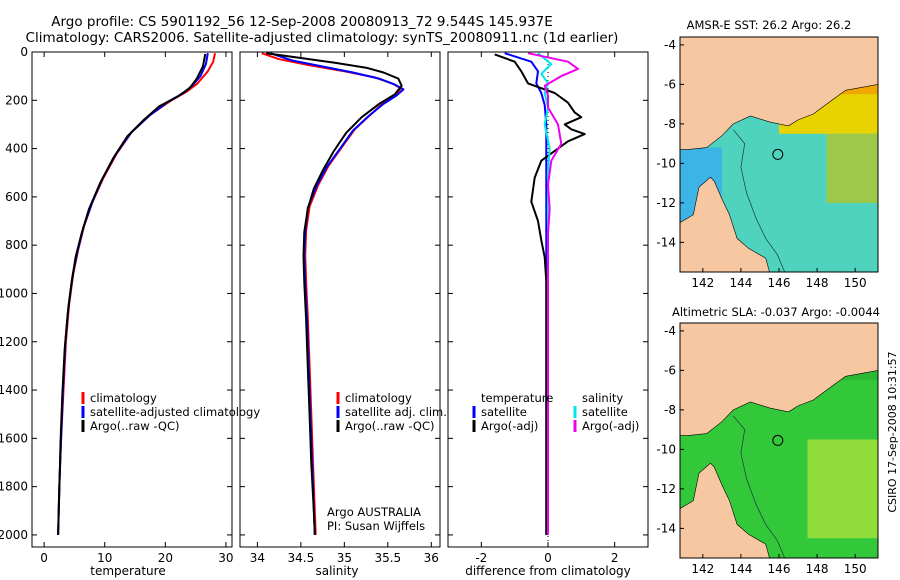 Image resolution: width=900 pixels, height=580 pixels. Describe the element at coordinates (344, 558) in the screenshot. I see `x-tick-label: 35` at that location.